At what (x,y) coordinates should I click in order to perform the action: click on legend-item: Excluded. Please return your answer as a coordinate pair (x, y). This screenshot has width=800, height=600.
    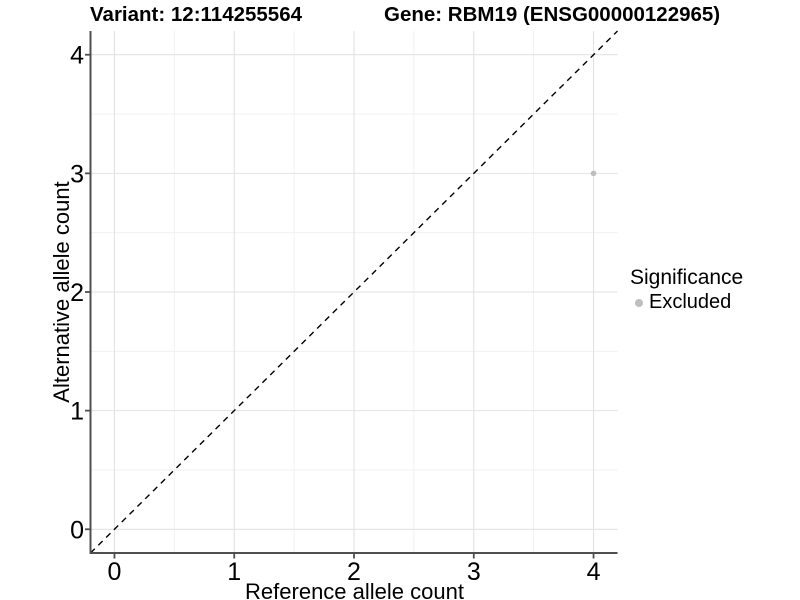
    Looking at the image, I should click on (689, 302).